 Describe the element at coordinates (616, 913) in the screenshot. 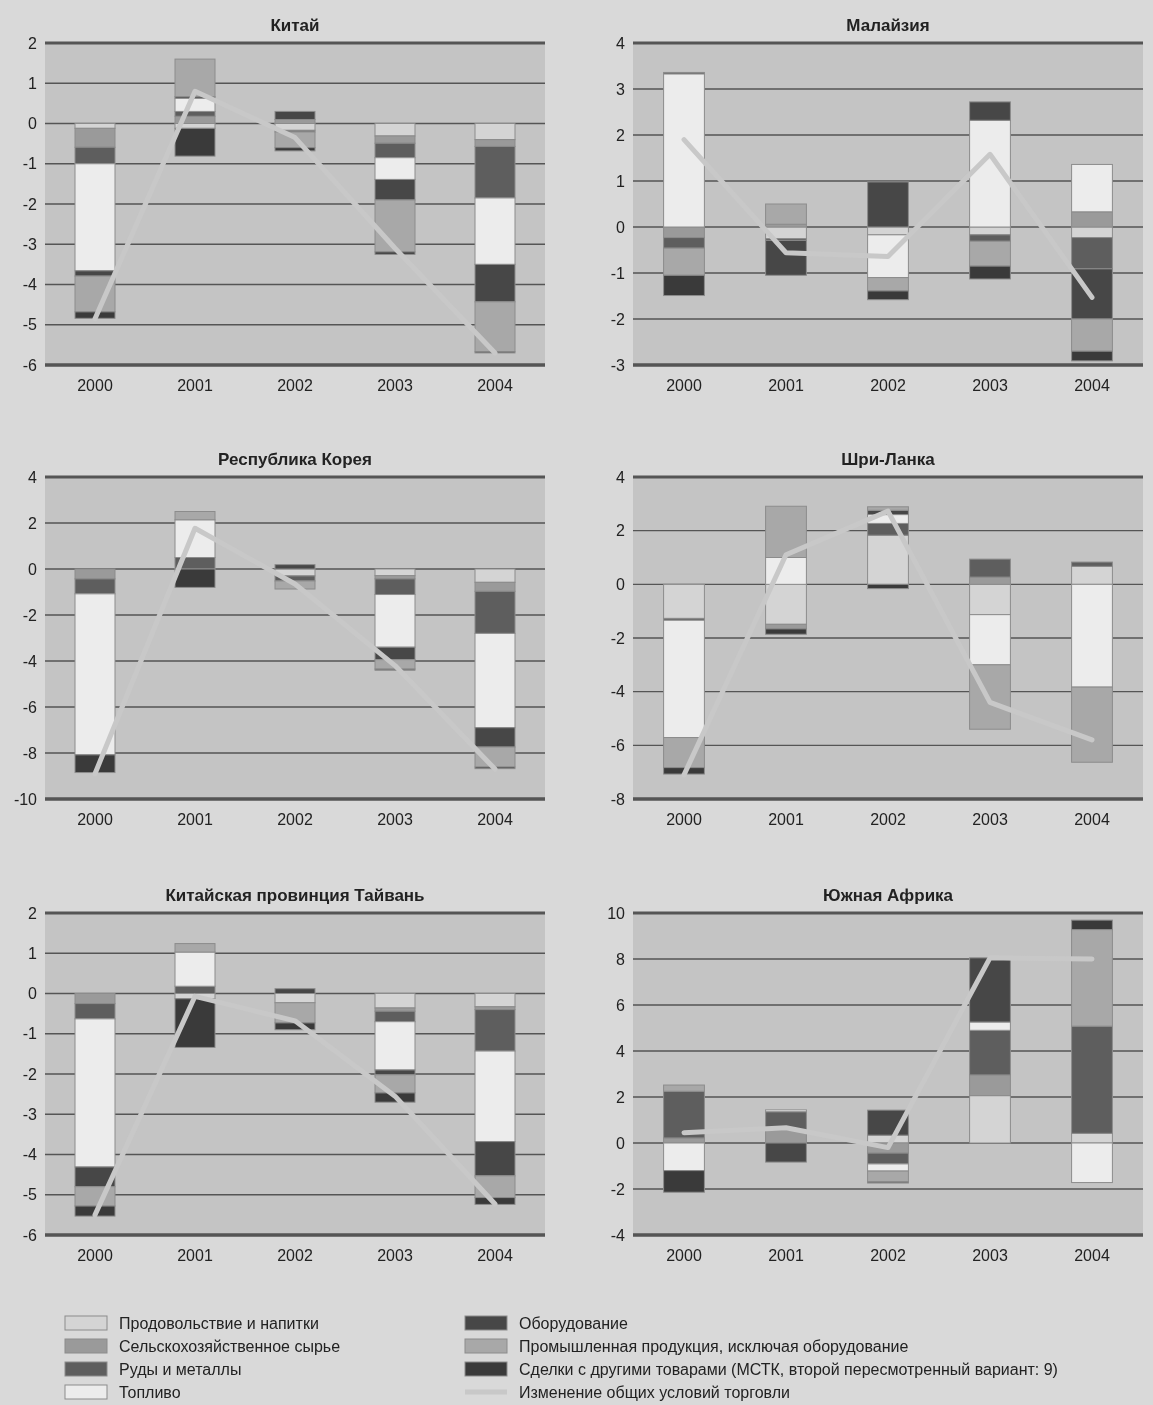

I see `y-tick-label: 10` at that location.